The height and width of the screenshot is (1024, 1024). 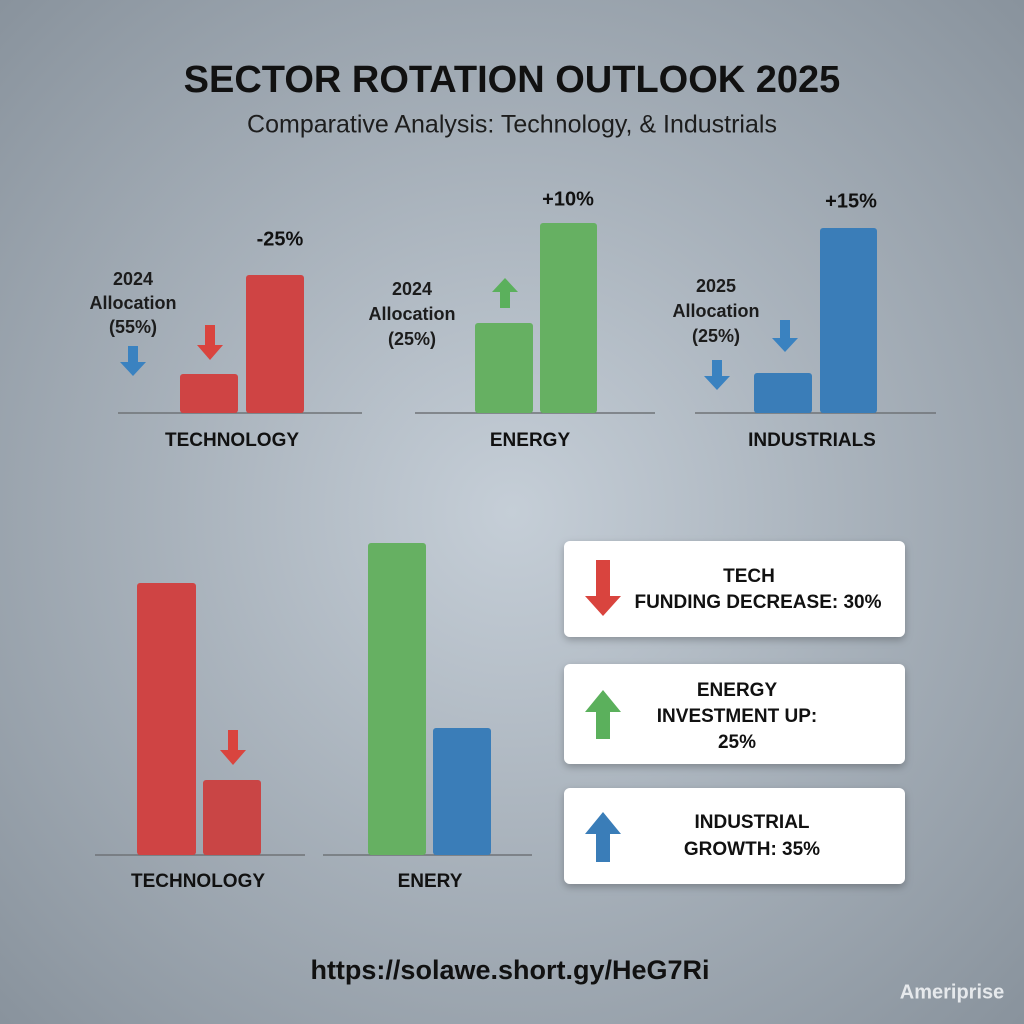 What do you see at coordinates (430, 881) in the screenshot?
I see `panel-label: ENERY` at bounding box center [430, 881].